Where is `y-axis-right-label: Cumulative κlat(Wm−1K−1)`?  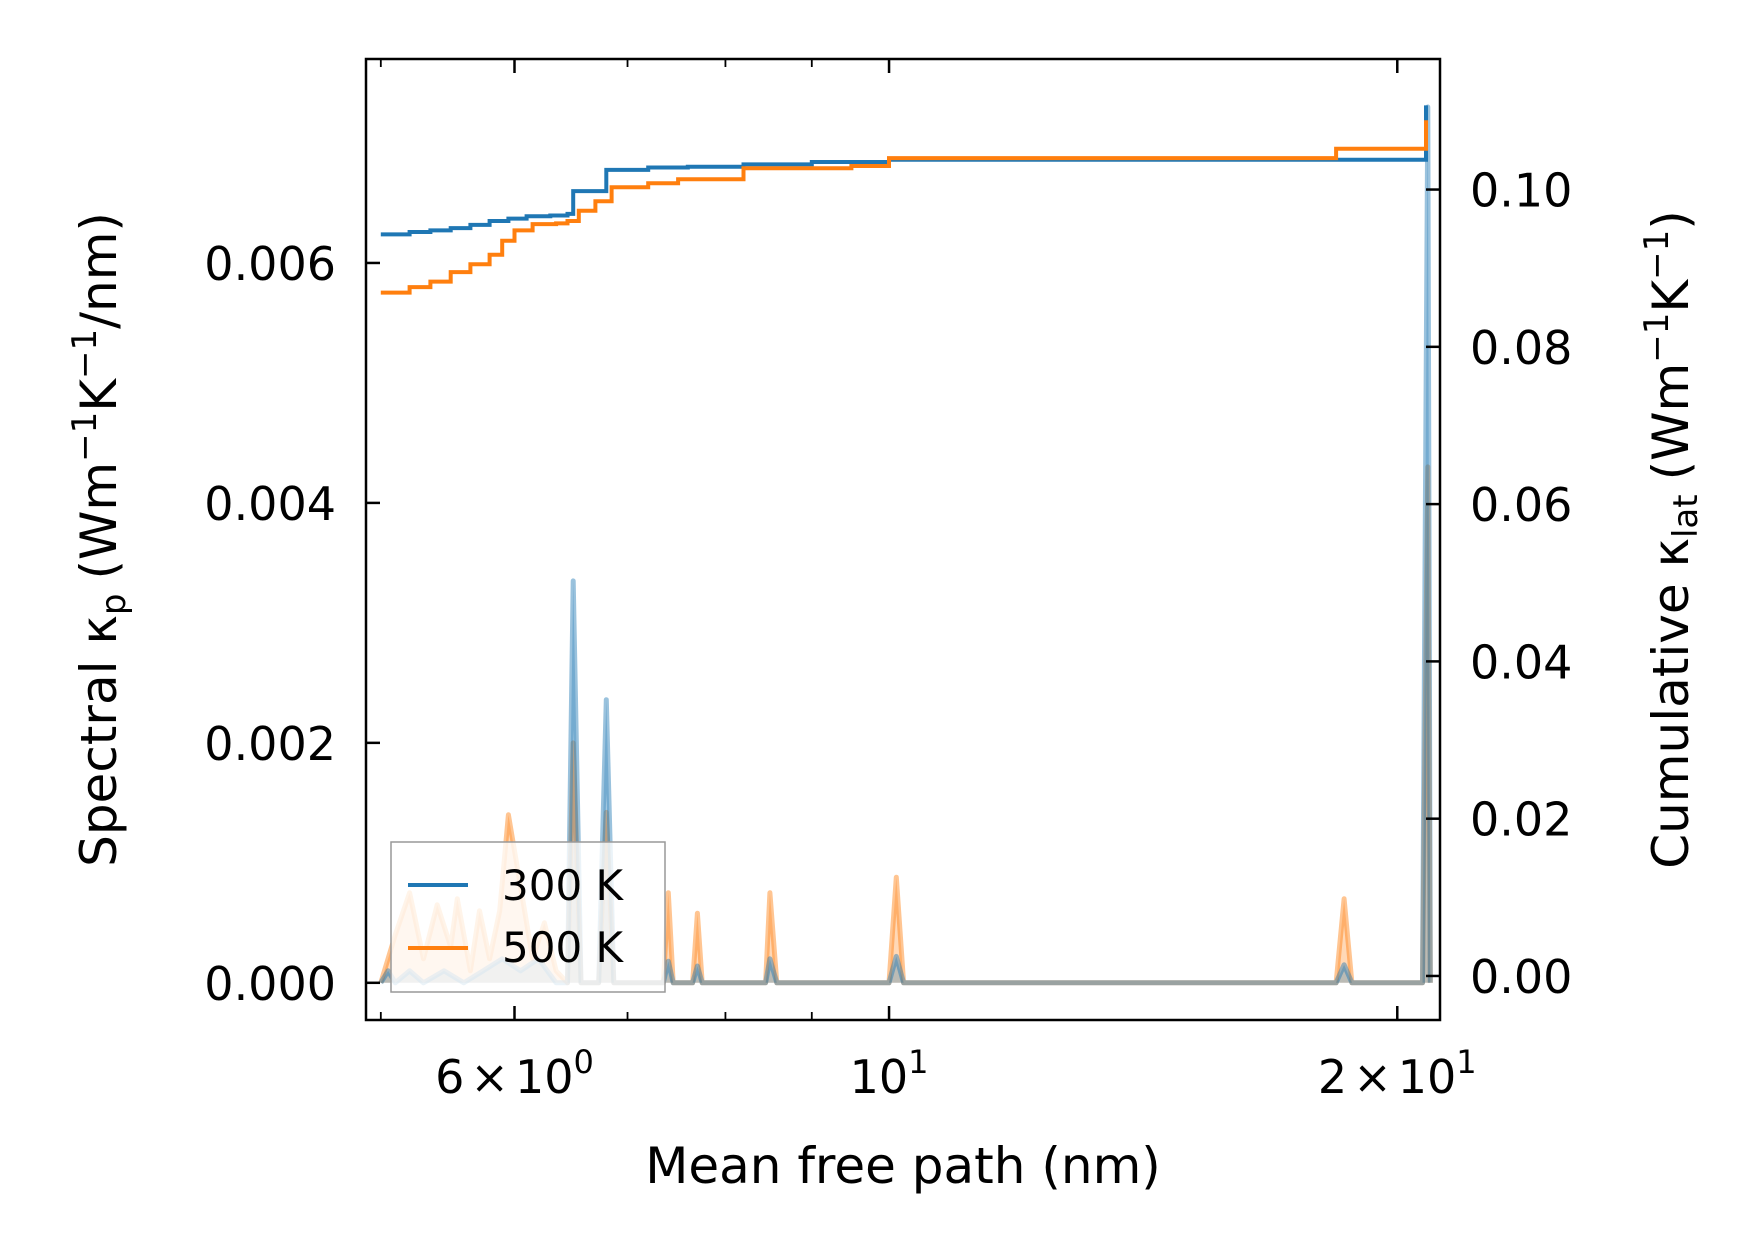
y-axis-right-label: Cumulative κlat(Wm−1K−1) is located at coordinates (1671, 539).